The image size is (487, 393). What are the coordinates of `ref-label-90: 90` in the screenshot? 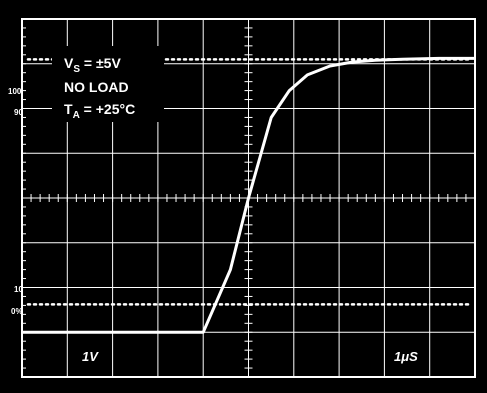 It's located at (18, 112).